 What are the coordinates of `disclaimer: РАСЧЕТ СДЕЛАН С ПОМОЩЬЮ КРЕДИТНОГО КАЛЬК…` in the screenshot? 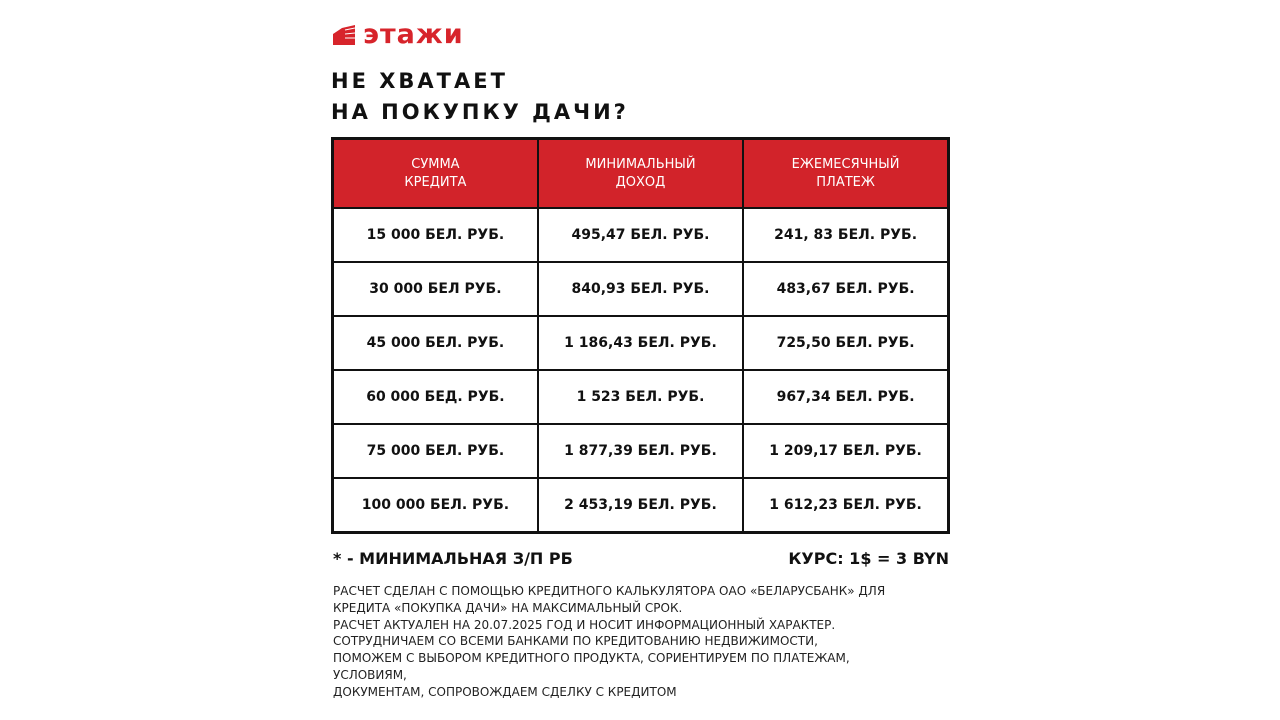 It's located at (643, 642).